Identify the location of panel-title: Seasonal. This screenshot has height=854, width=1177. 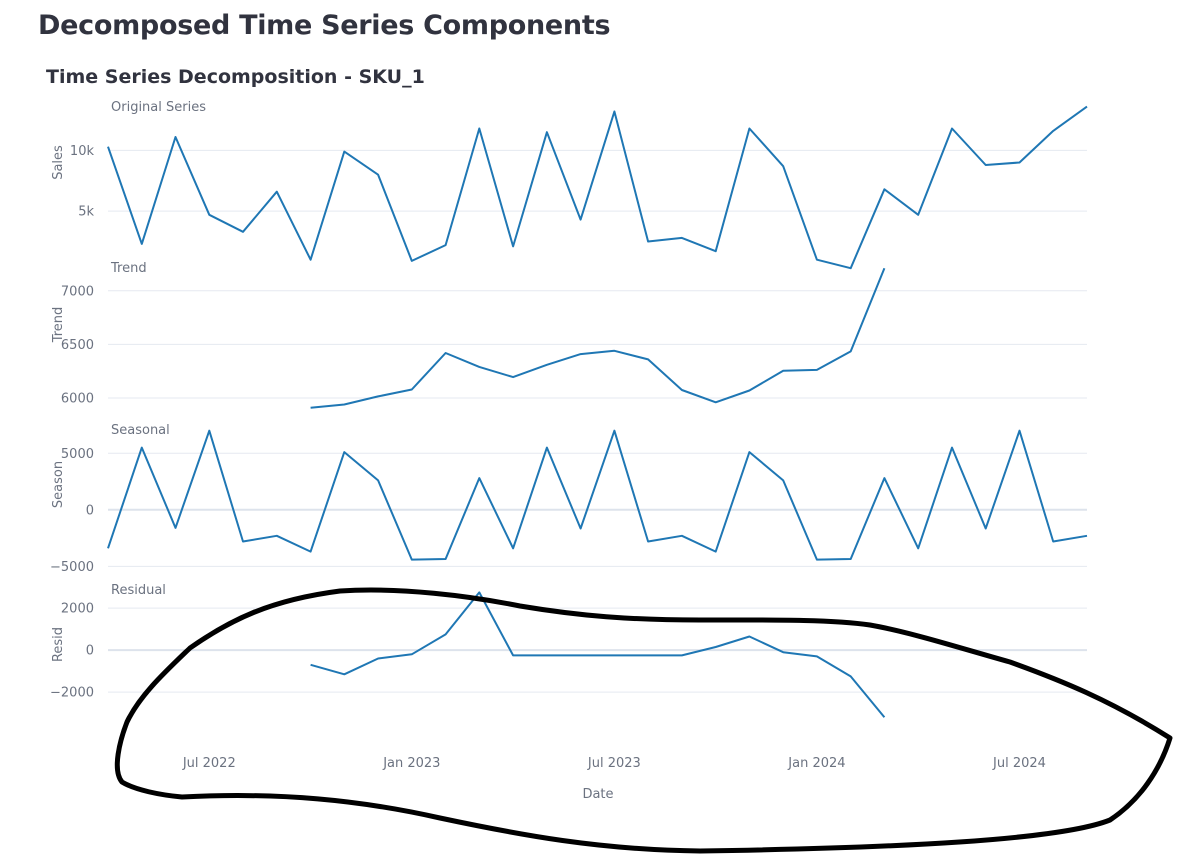
(140, 430).